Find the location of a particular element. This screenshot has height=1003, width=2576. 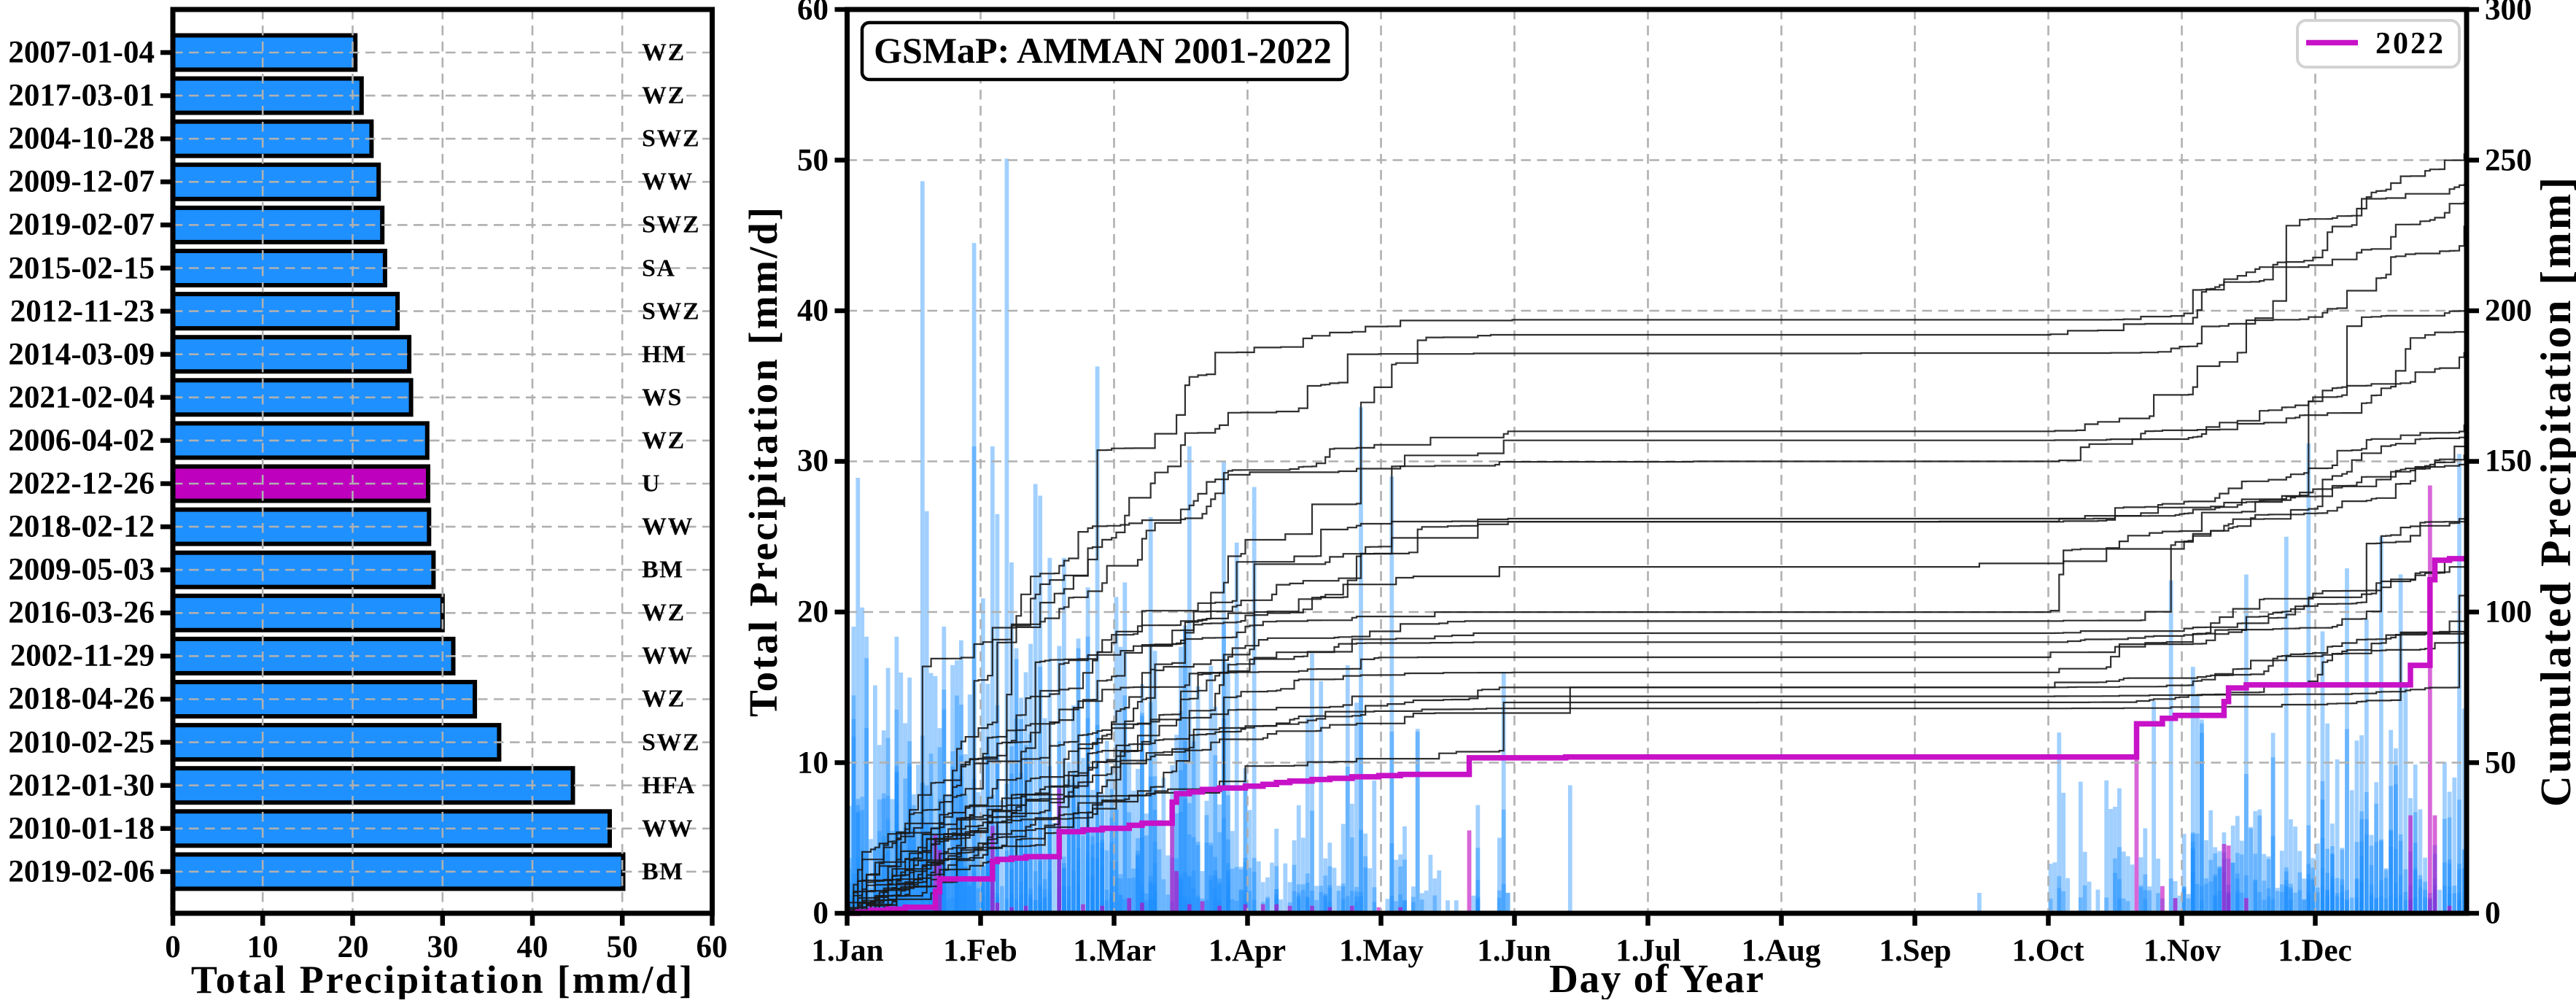

svg-text: 2012-11-23 is located at coordinates (83, 312).